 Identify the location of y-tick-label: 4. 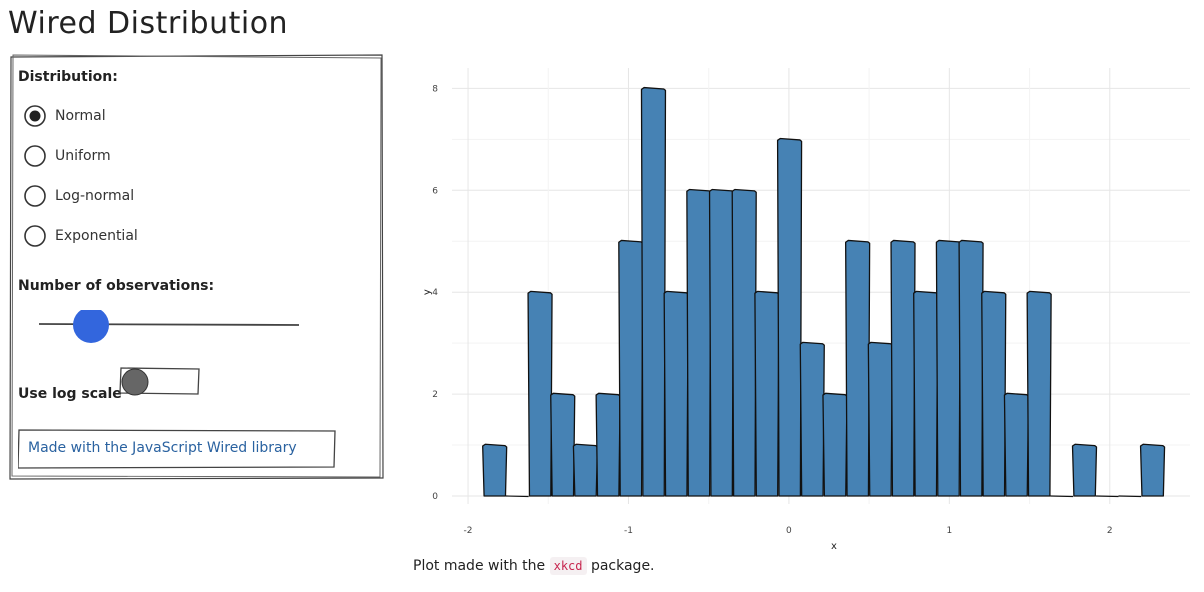
(435, 293).